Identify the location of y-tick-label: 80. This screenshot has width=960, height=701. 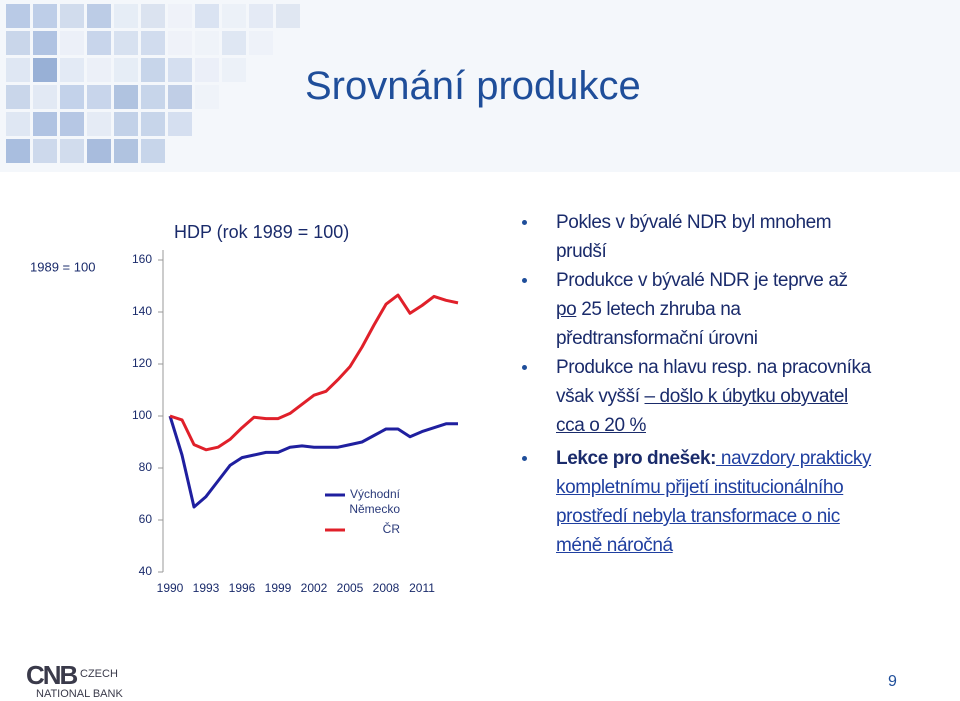
(146, 467).